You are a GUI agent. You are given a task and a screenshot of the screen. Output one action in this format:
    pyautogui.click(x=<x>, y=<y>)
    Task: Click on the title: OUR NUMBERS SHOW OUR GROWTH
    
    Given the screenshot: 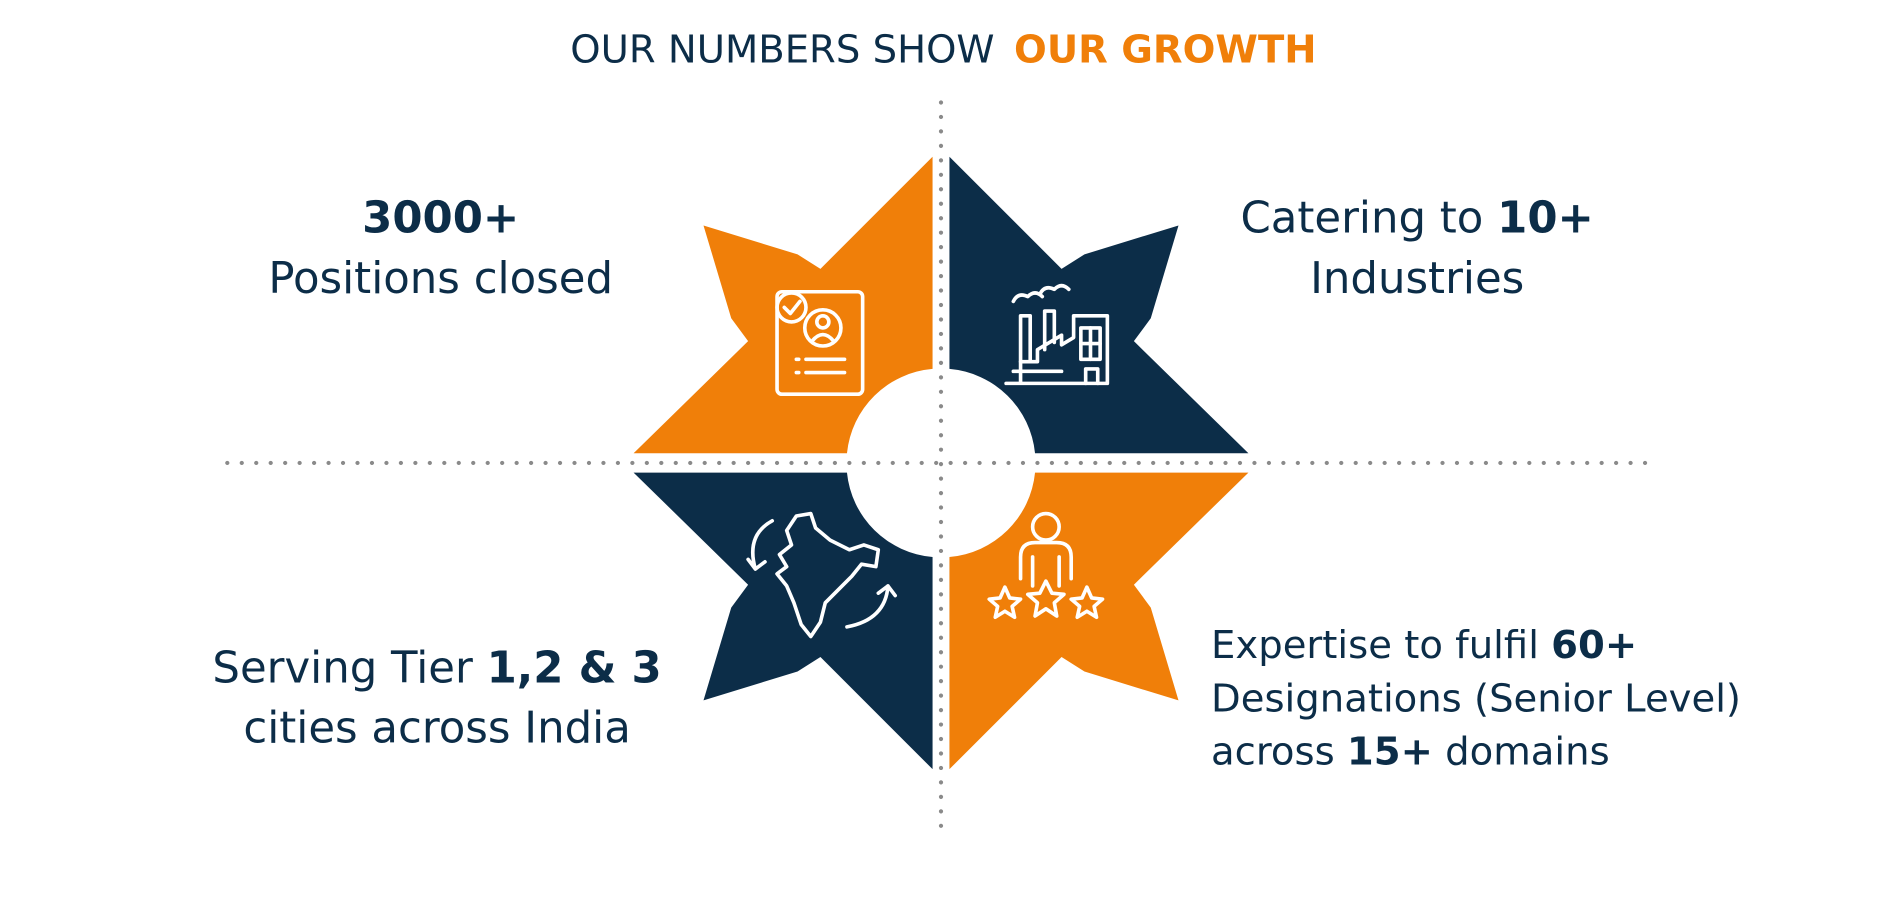 What is the action you would take?
    pyautogui.click(x=943, y=50)
    